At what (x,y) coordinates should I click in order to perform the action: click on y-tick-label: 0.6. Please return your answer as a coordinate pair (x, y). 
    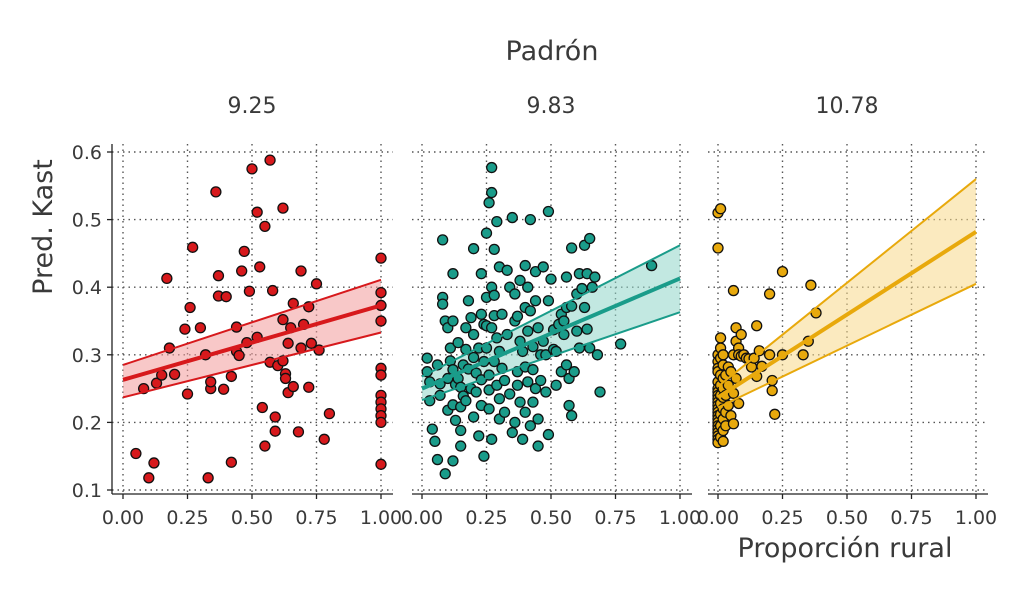
    Looking at the image, I should click on (87, 153).